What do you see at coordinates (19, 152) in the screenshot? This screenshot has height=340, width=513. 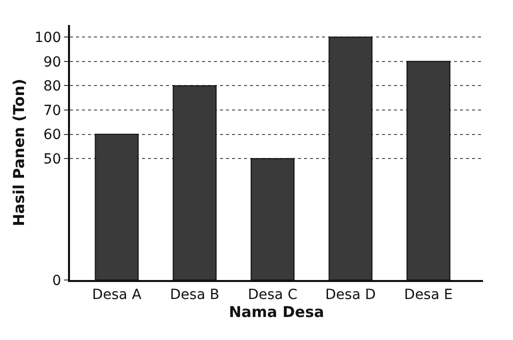 I see `y-axis-title: Hasil Panen (Ton)` at bounding box center [19, 152].